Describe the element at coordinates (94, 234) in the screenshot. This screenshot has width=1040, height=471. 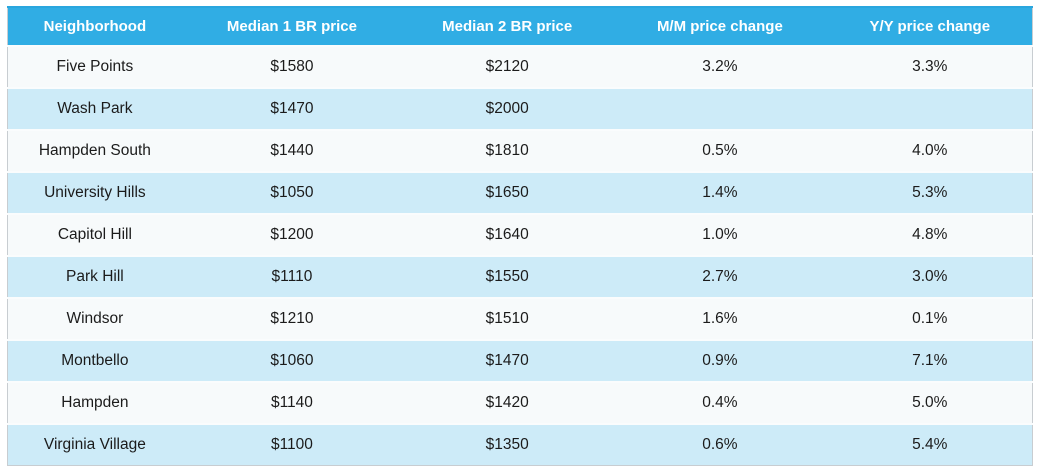
I see `cell-neighborhood: Capitol Hill` at that location.